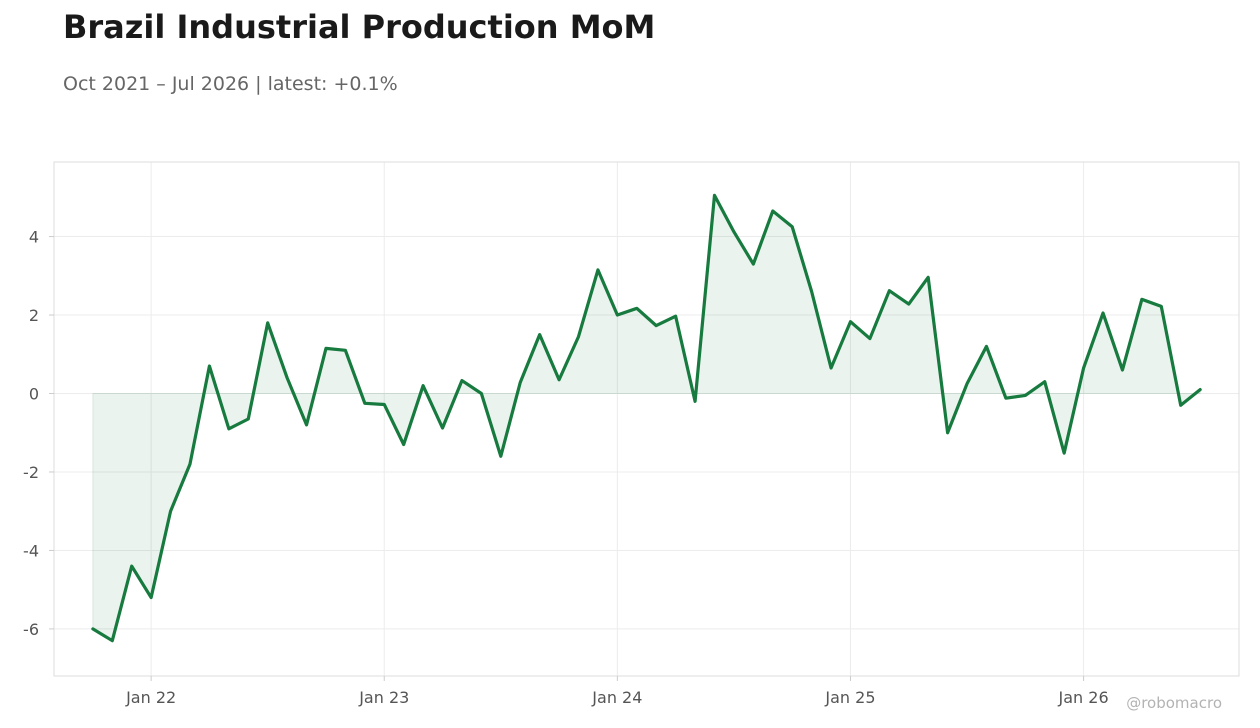 The width and height of the screenshot is (1260, 728). I want to click on x-tick-label: Jan 22, so click(150, 697).